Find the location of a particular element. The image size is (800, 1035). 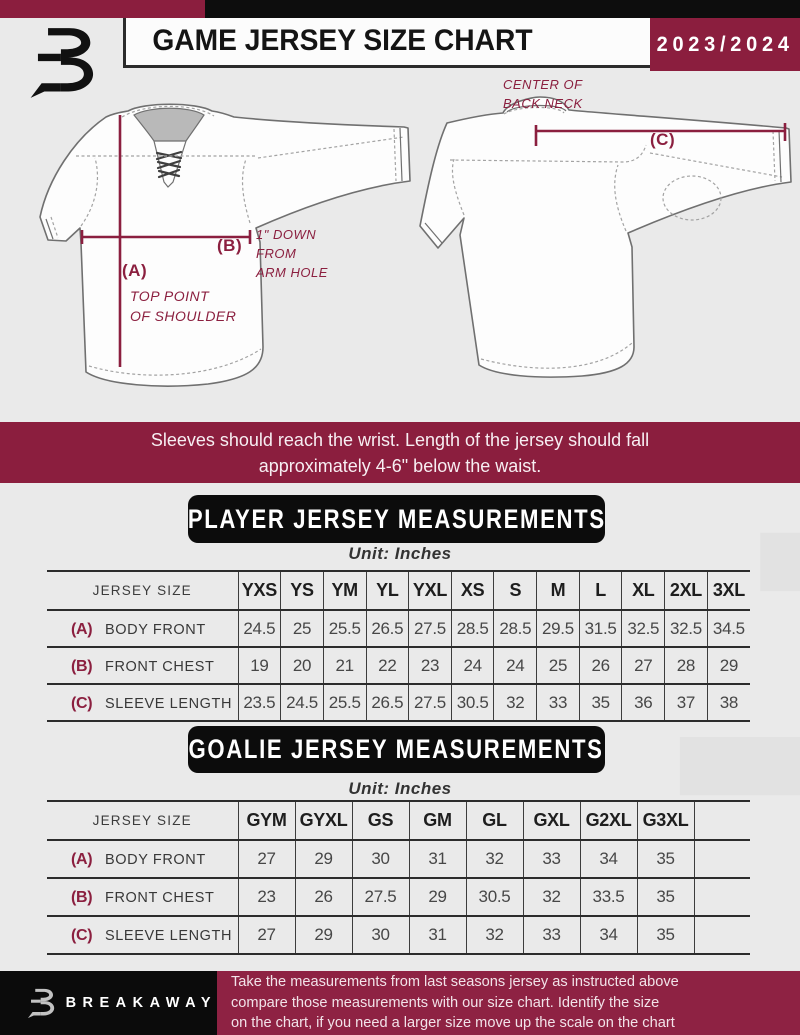

goalie-section-title: GOALIE JERSEY MEASUREMENTS is located at coordinates (396, 749).